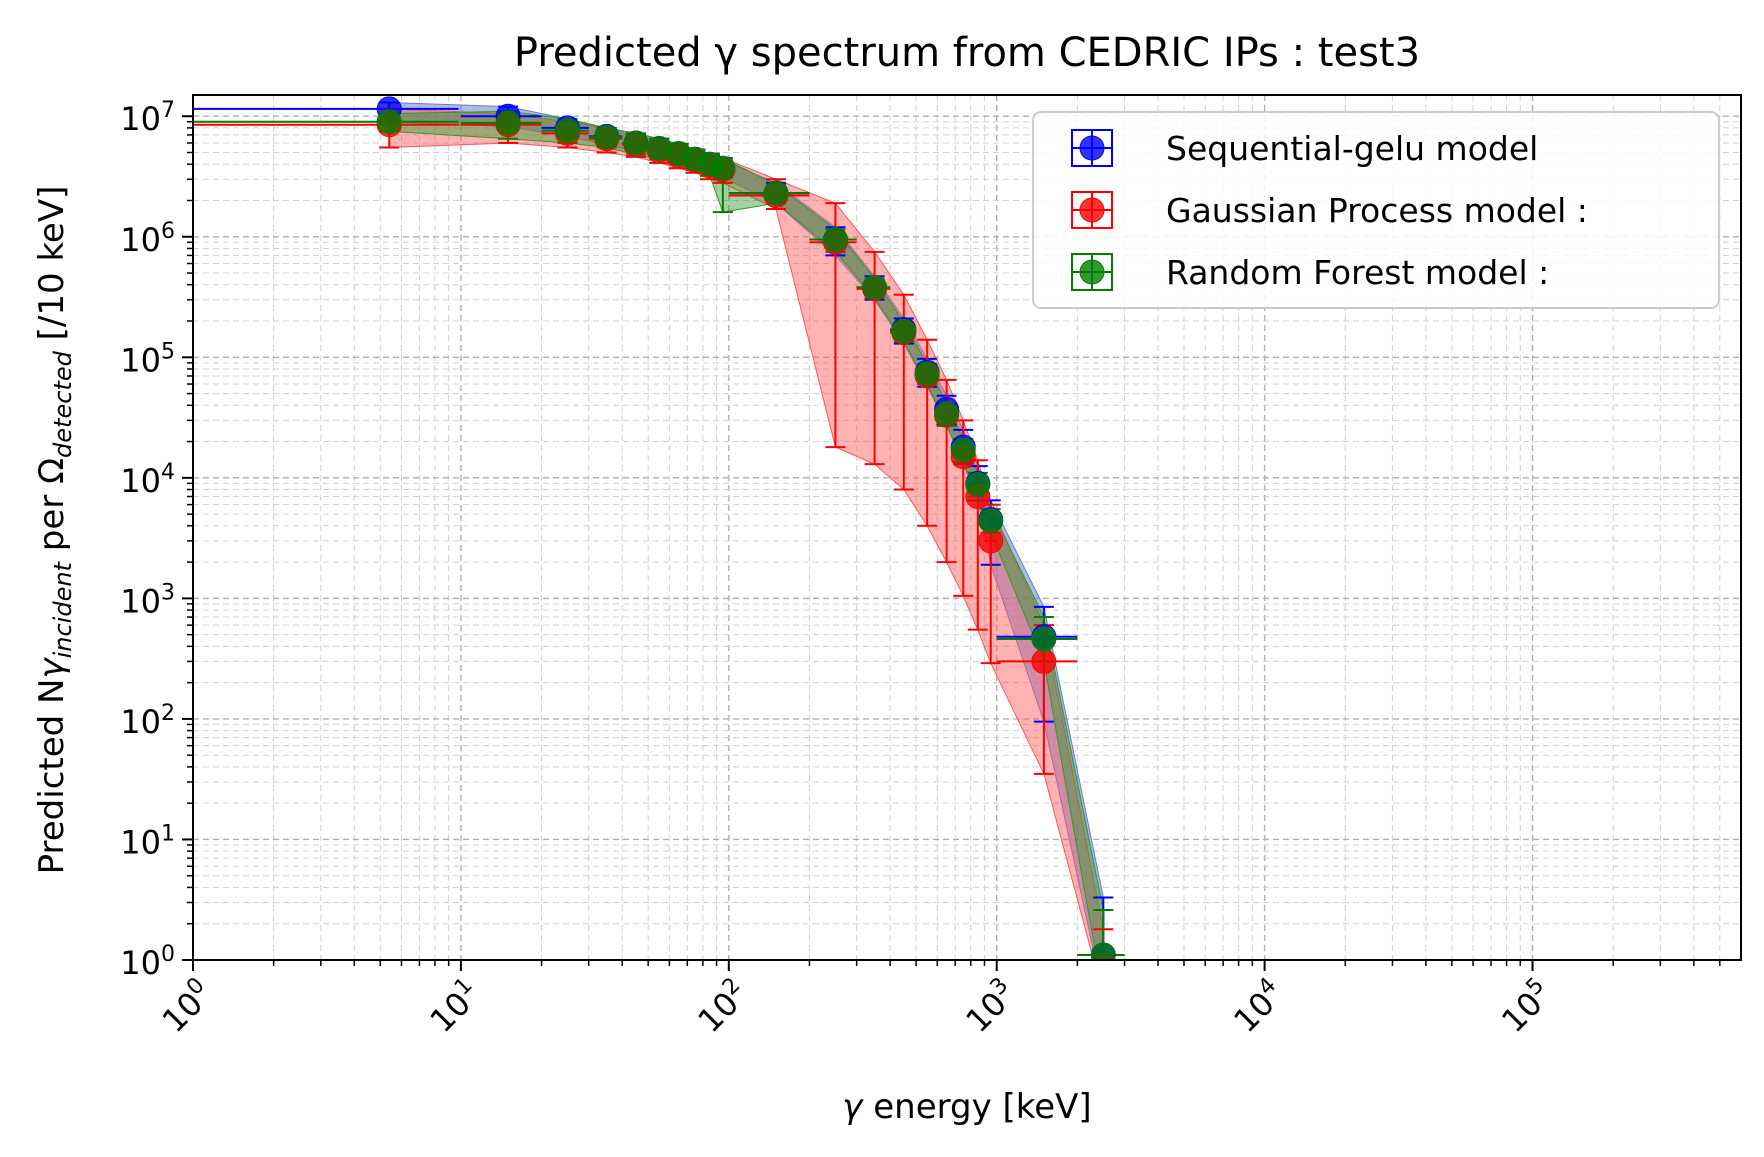  I want to click on y-tick-label: 10², so click(147, 721).